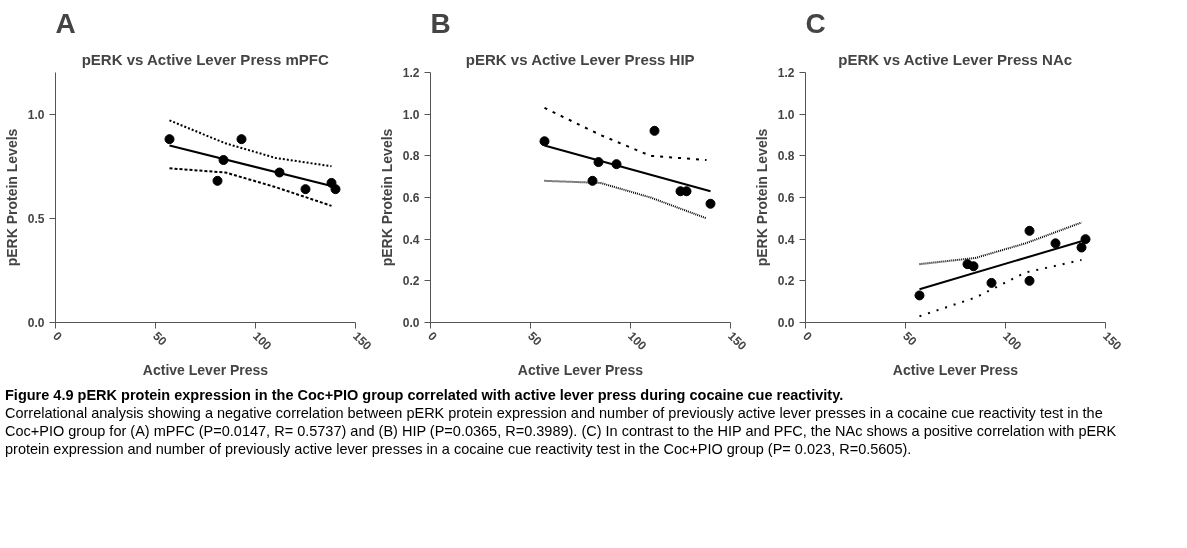 This screenshot has height=548, width=1187. I want to click on caption: Figure 4.9 pERK protein expression in the Coc+PIO group correlated with active lever press during cocaine cue reactivity., so click(425, 395).